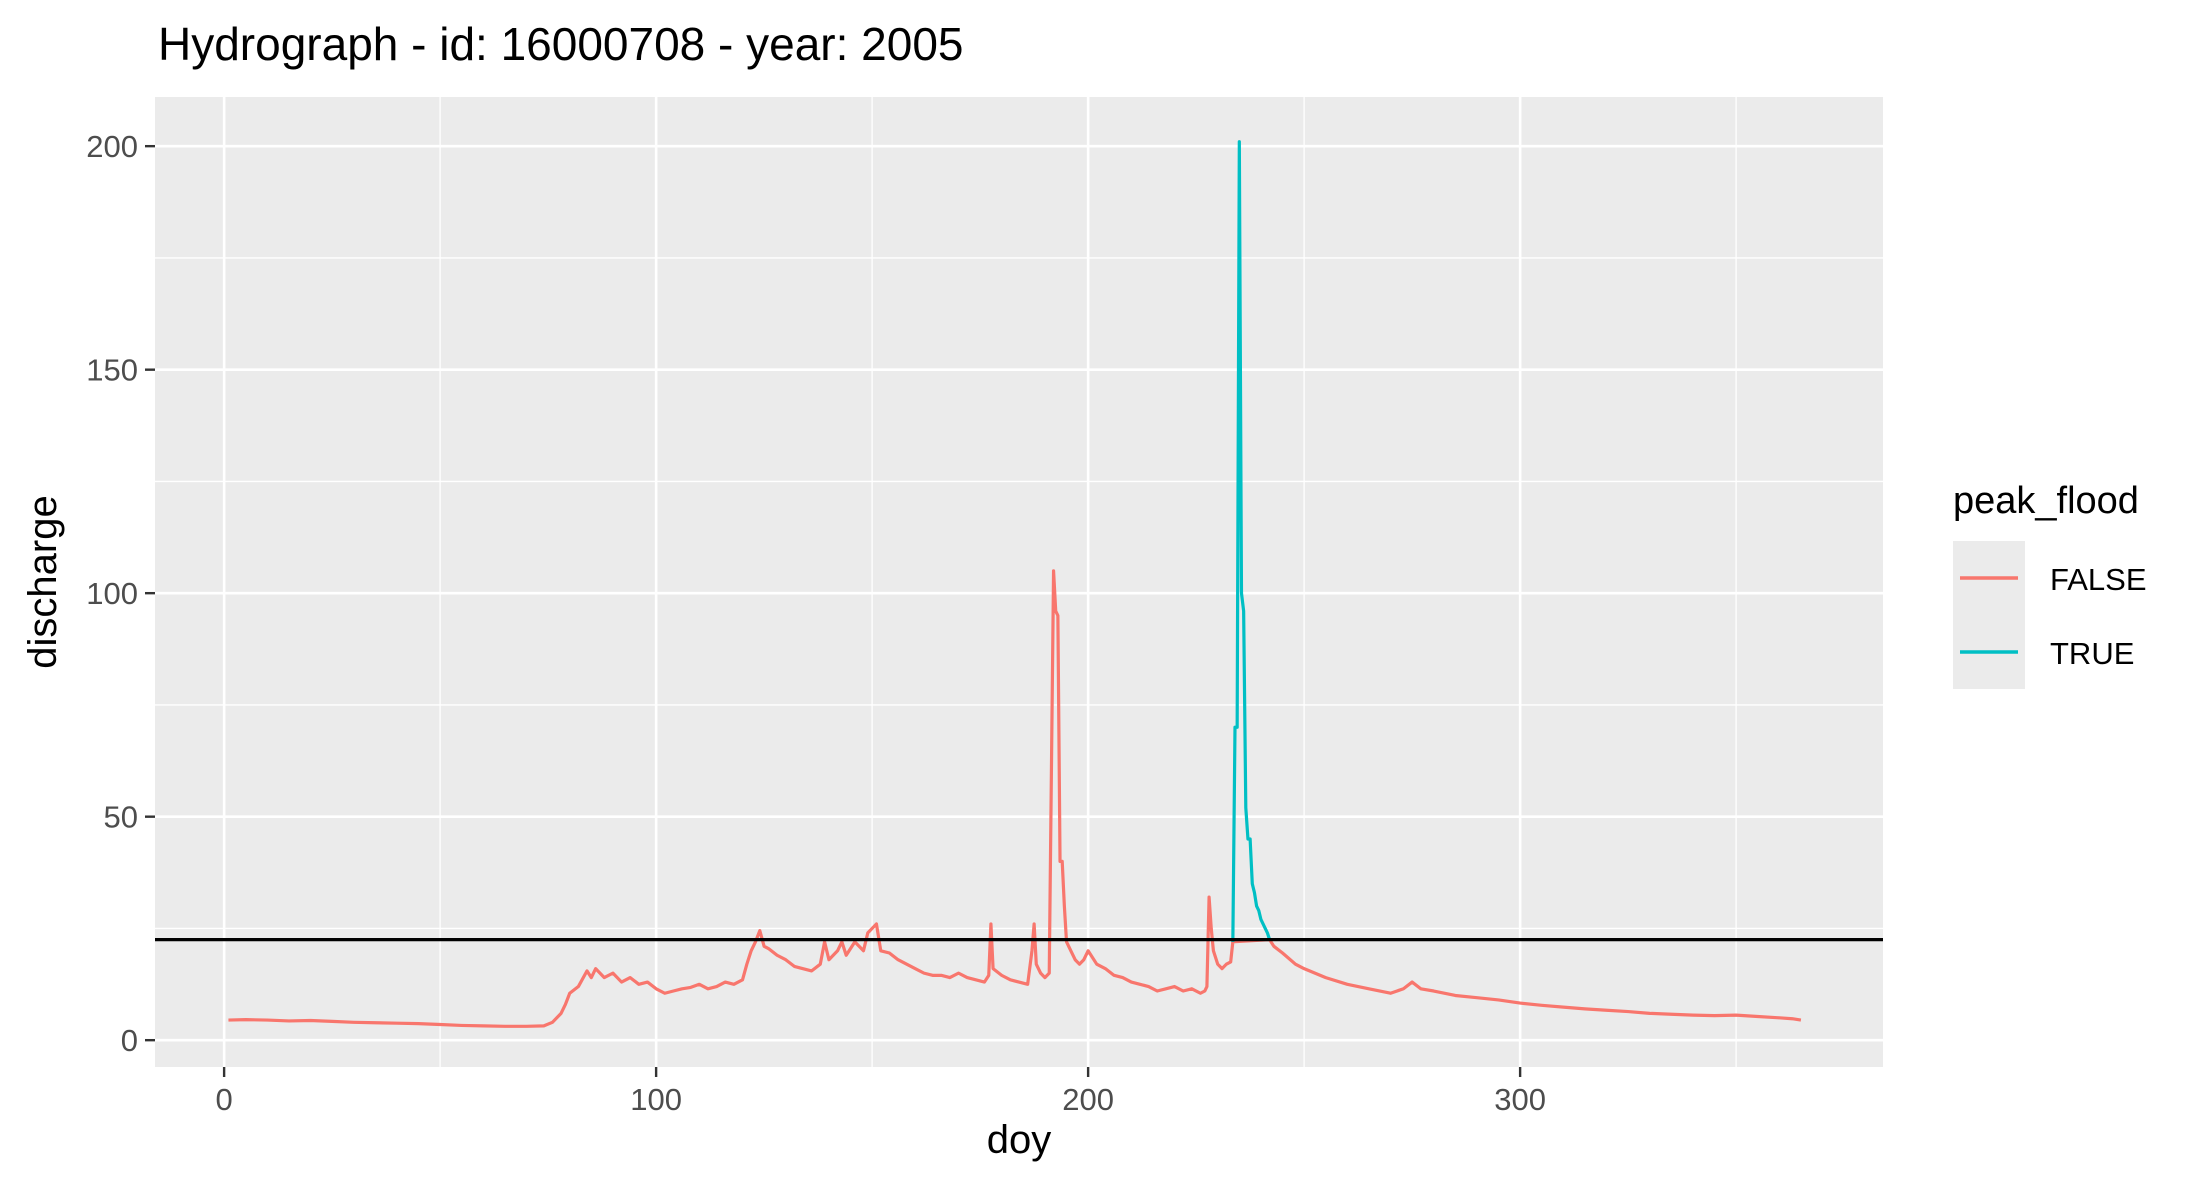 This screenshot has height=1187, width=2202. Describe the element at coordinates (121, 817) in the screenshot. I see `y-tick-label: 50` at that location.